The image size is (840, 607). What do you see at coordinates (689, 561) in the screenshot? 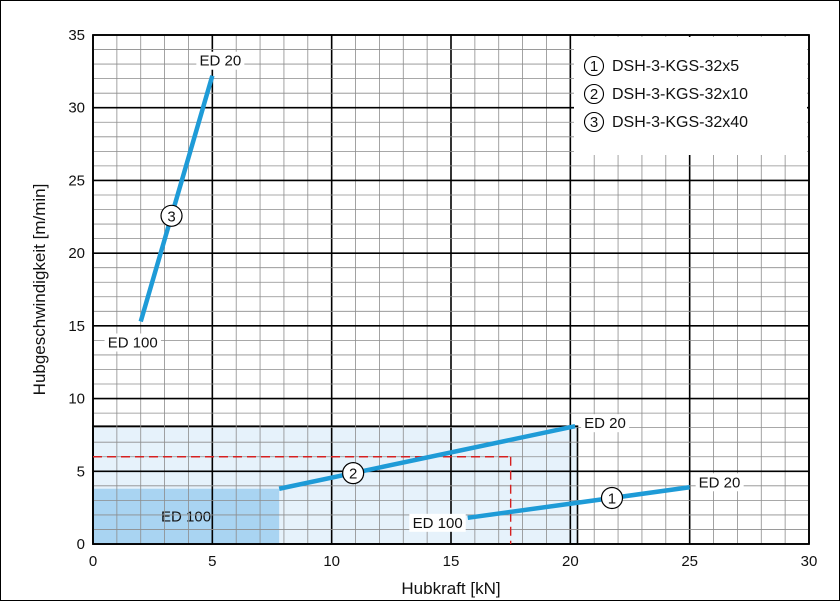
I see `x-tick-label: 25` at bounding box center [689, 561].